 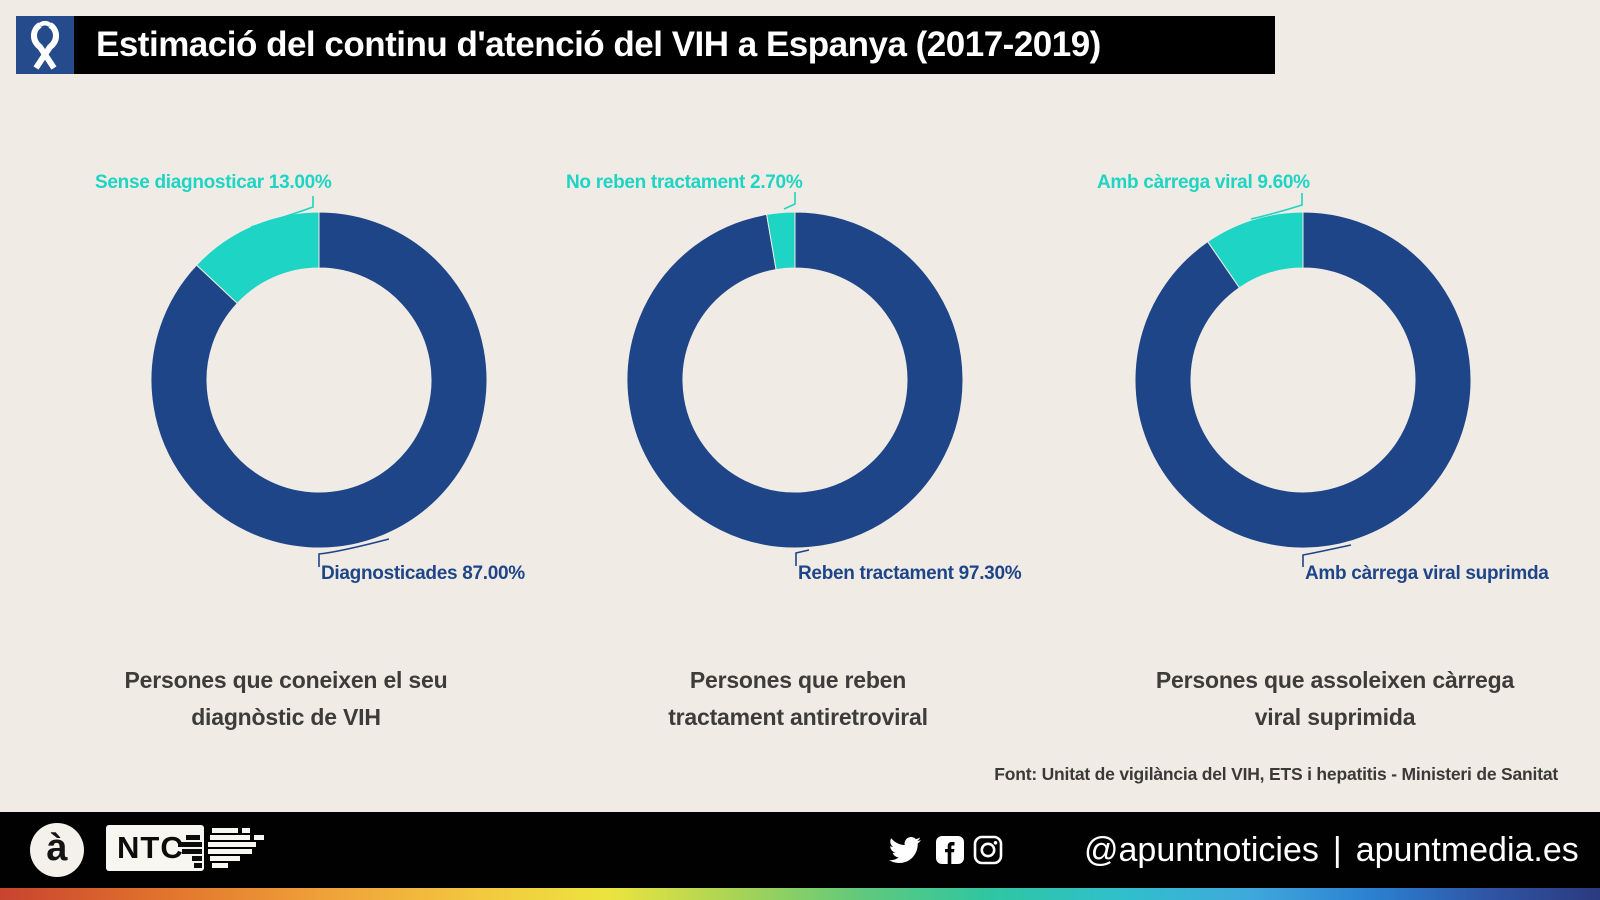 What do you see at coordinates (798, 717) in the screenshot?
I see `caption-line: tractament antiretroviral` at bounding box center [798, 717].